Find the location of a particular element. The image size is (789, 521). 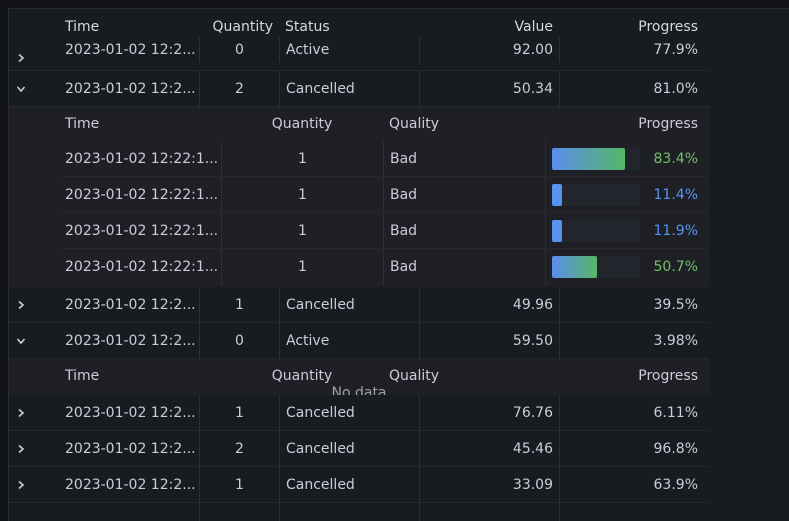

cell-value: 49.96 is located at coordinates (489, 304).